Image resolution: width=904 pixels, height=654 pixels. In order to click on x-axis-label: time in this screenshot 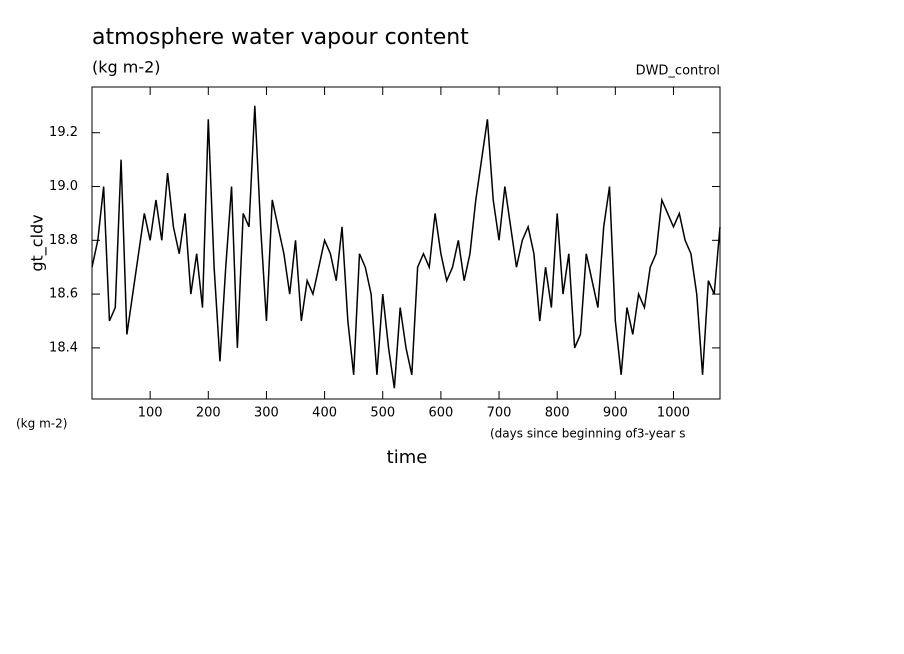, I will do `click(407, 457)`.